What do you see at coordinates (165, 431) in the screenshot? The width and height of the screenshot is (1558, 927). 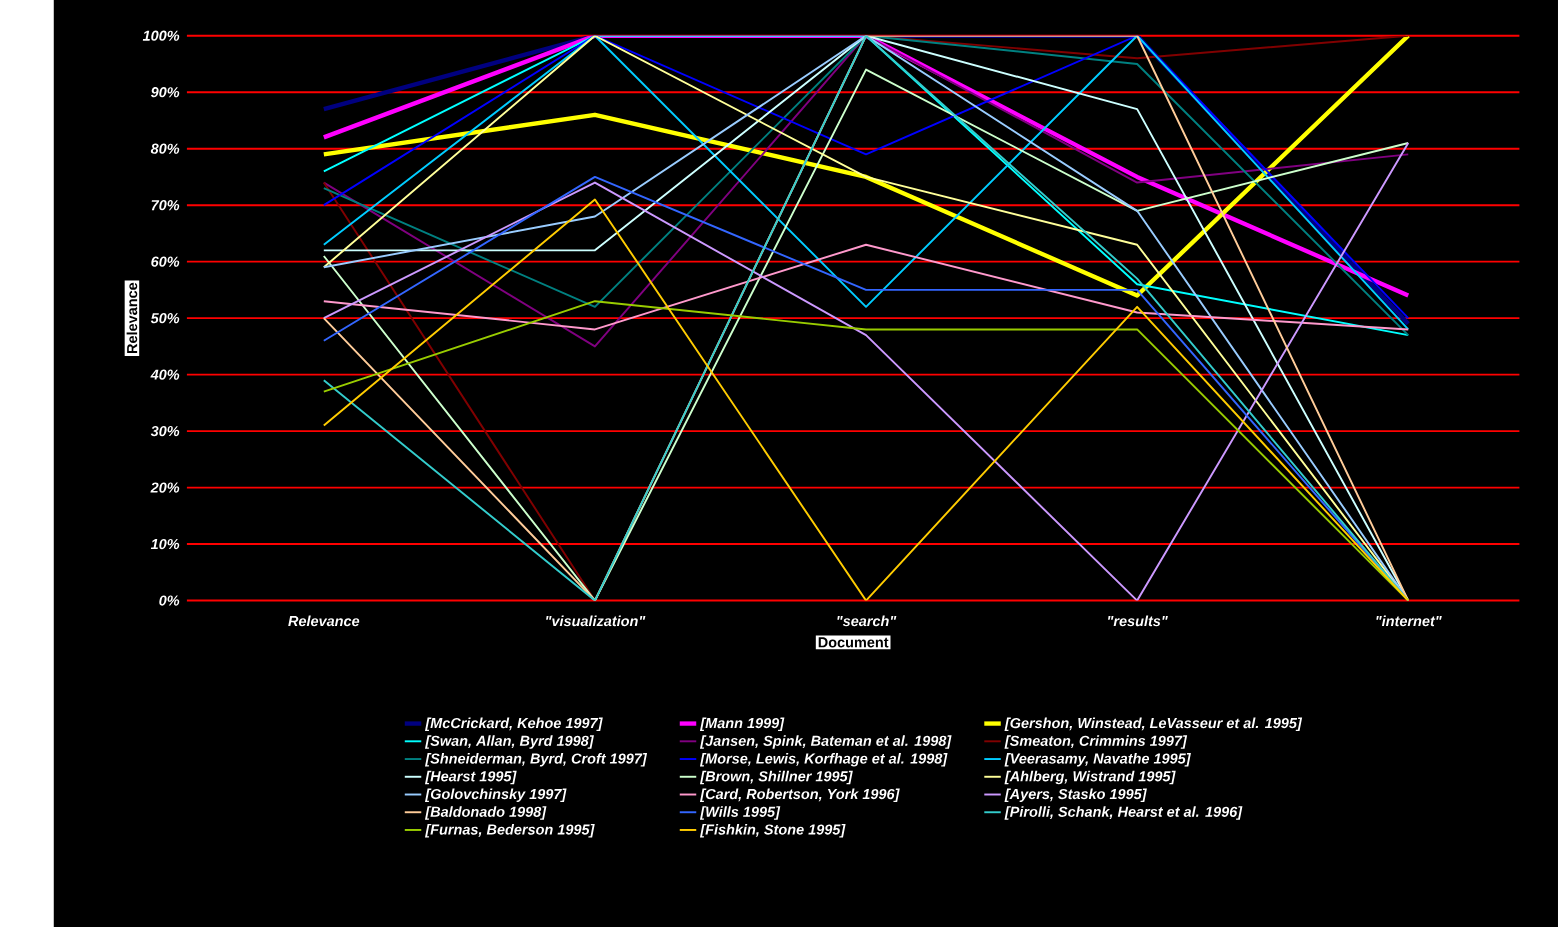 I see `y-tick-label: 30%` at bounding box center [165, 431].